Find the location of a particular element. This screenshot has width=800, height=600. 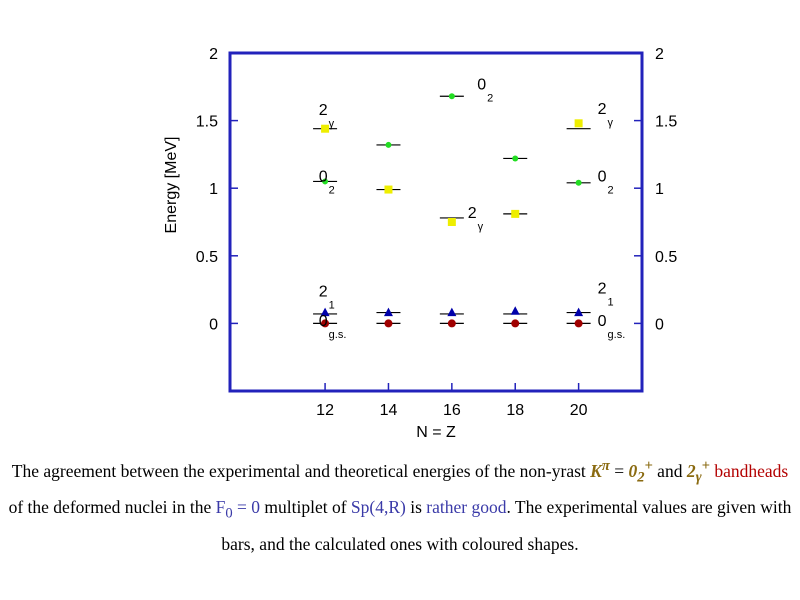

x-tick-label: 20 is located at coordinates (579, 410).